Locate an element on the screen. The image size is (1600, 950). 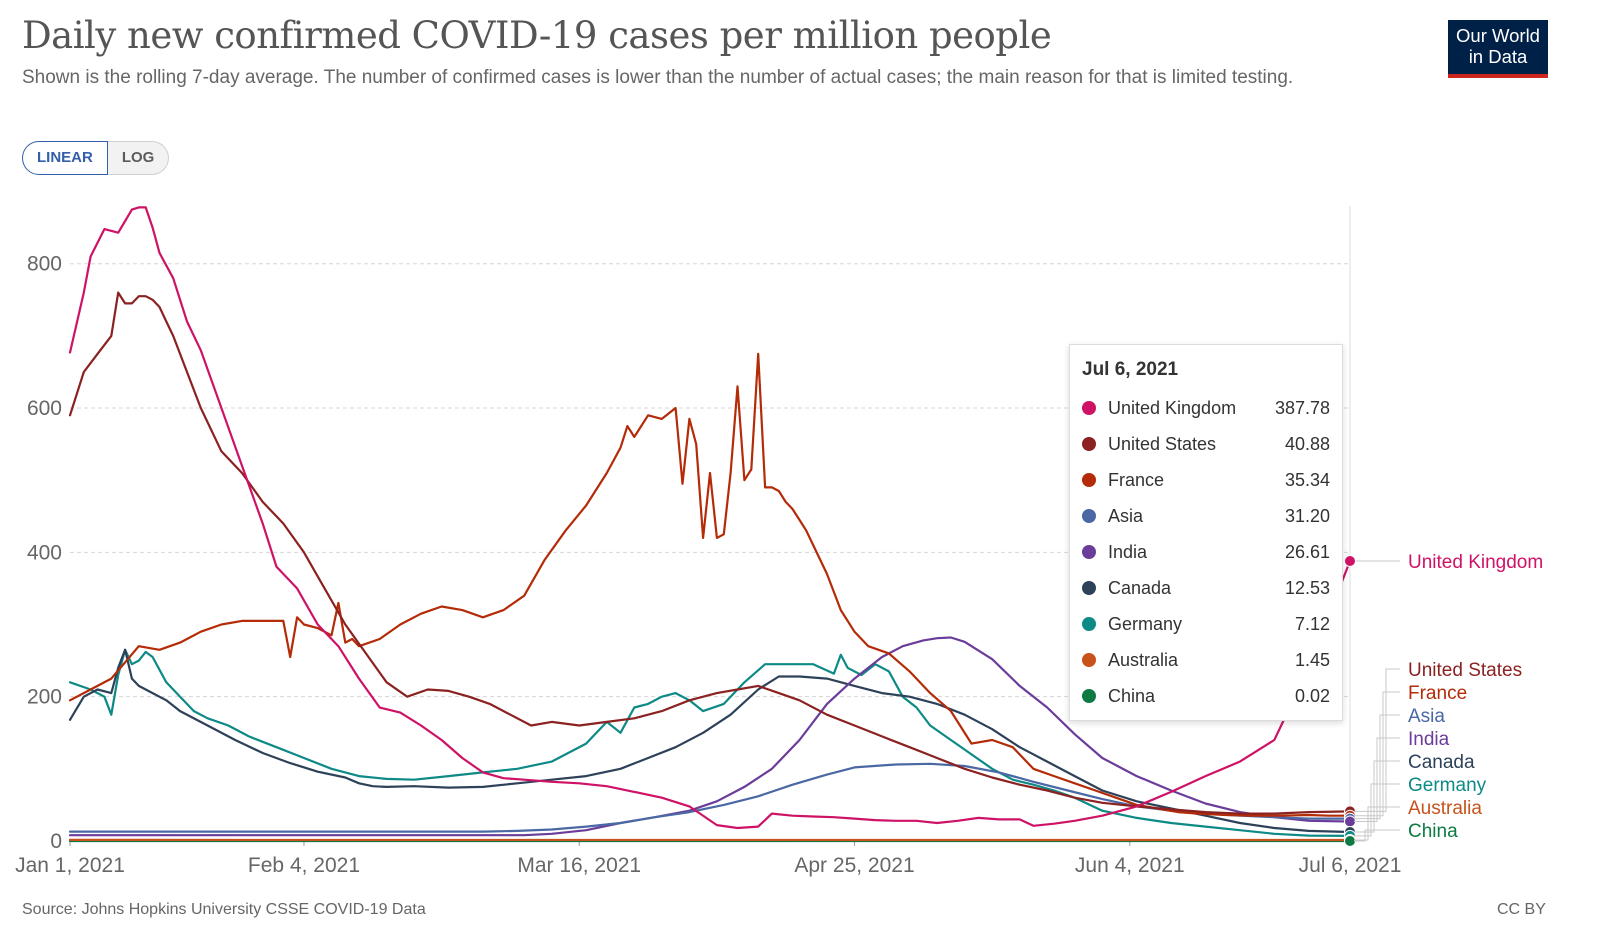
x-tick-label: Mar 16, 2021 is located at coordinates (579, 865).